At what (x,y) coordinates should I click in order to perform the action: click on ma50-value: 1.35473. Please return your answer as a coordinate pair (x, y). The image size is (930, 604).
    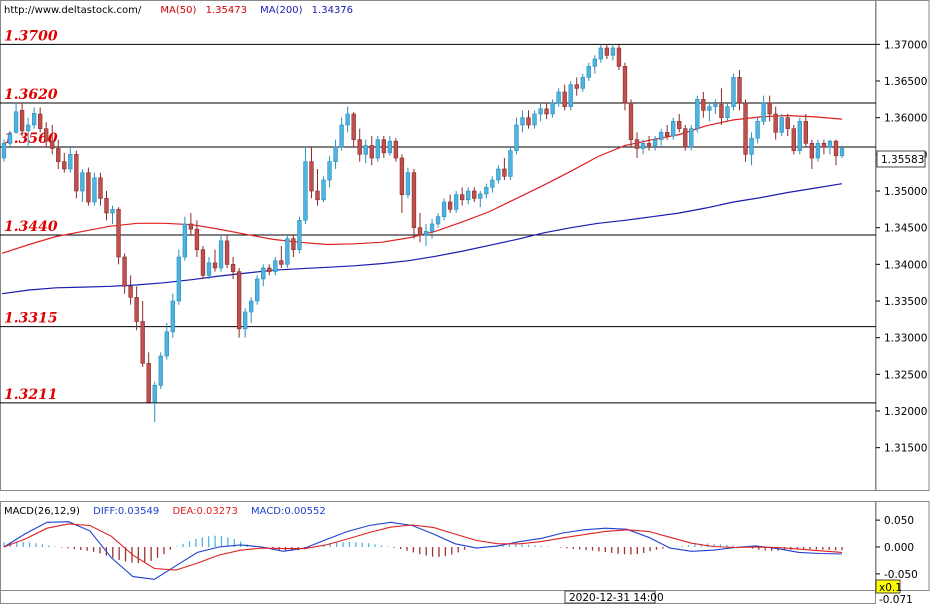
    Looking at the image, I should click on (226, 10).